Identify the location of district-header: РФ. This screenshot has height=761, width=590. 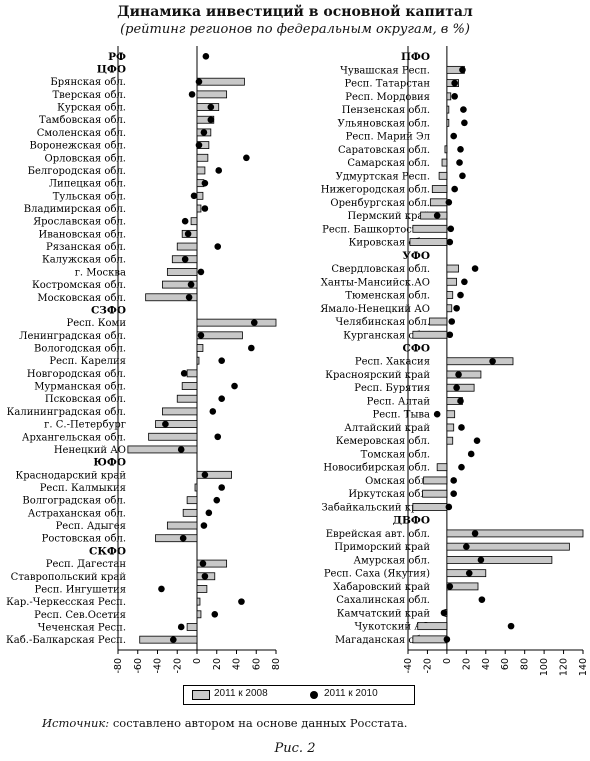
(117, 57).